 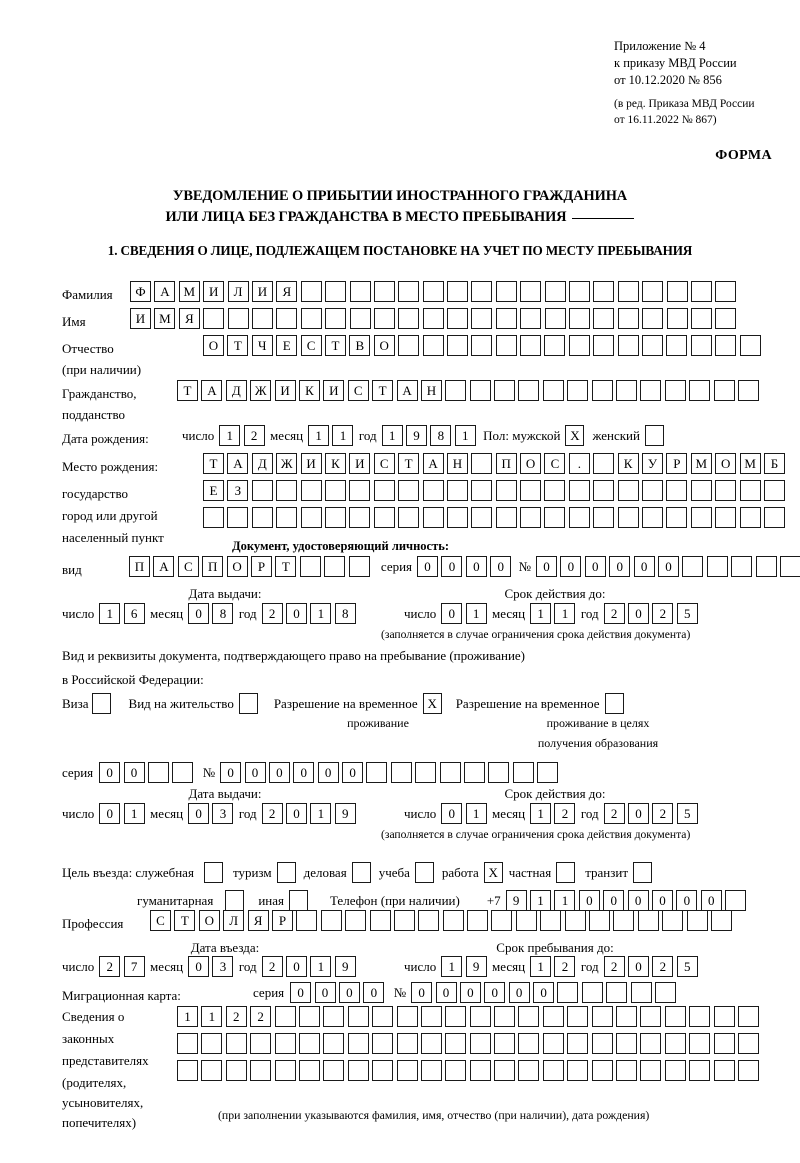 I want to click on doc-series-cell: 0, so click(x=476, y=566).